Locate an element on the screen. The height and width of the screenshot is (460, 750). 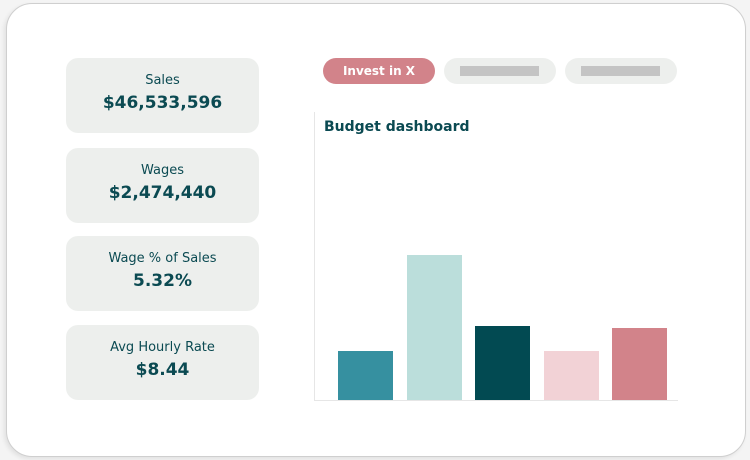
metric-label: Wages is located at coordinates (162, 170).